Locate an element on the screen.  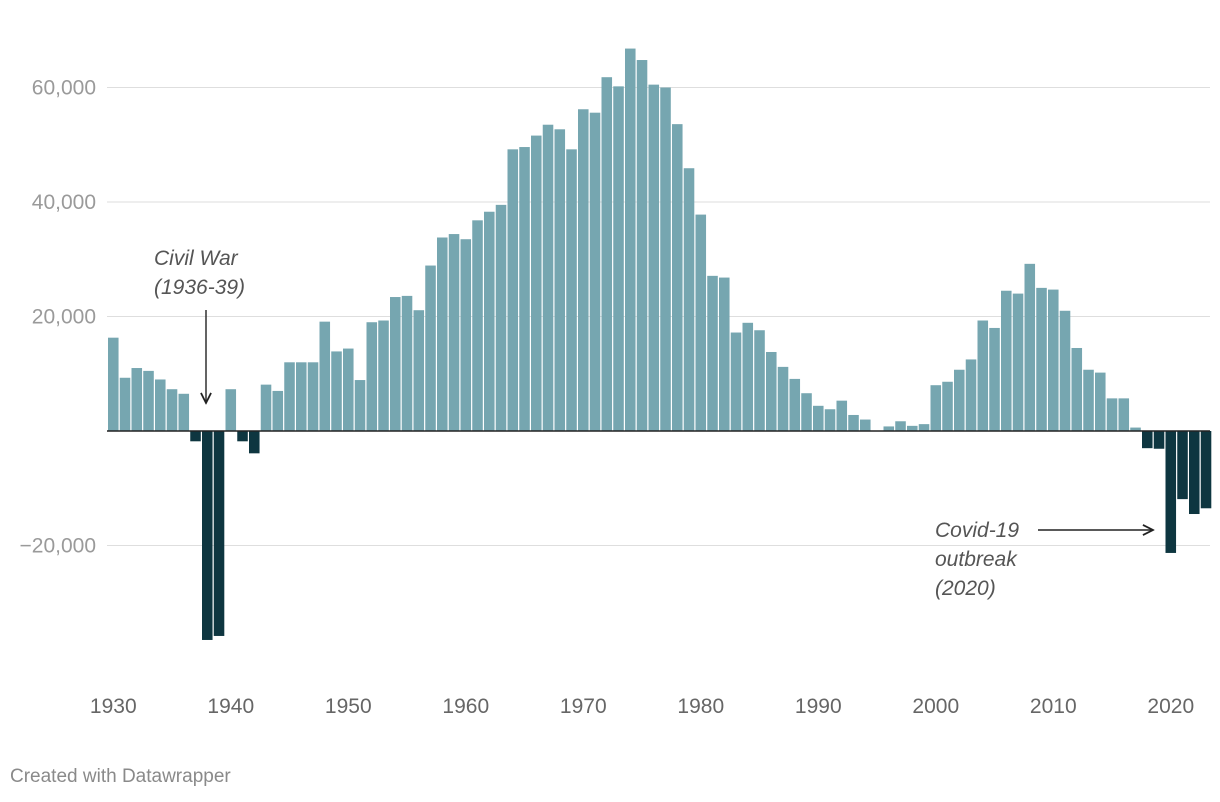
bar-1936 is located at coordinates (184, 412).